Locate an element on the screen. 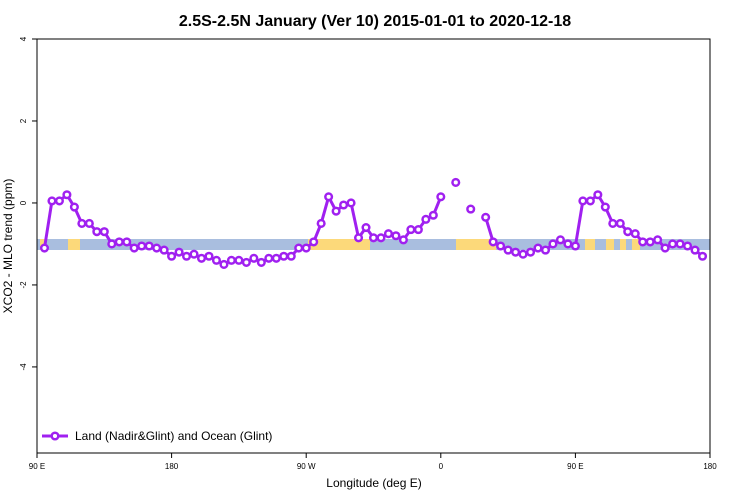 Image resolution: width=750 pixels, height=500 pixels. ocean-band is located at coordinates (373, 244).